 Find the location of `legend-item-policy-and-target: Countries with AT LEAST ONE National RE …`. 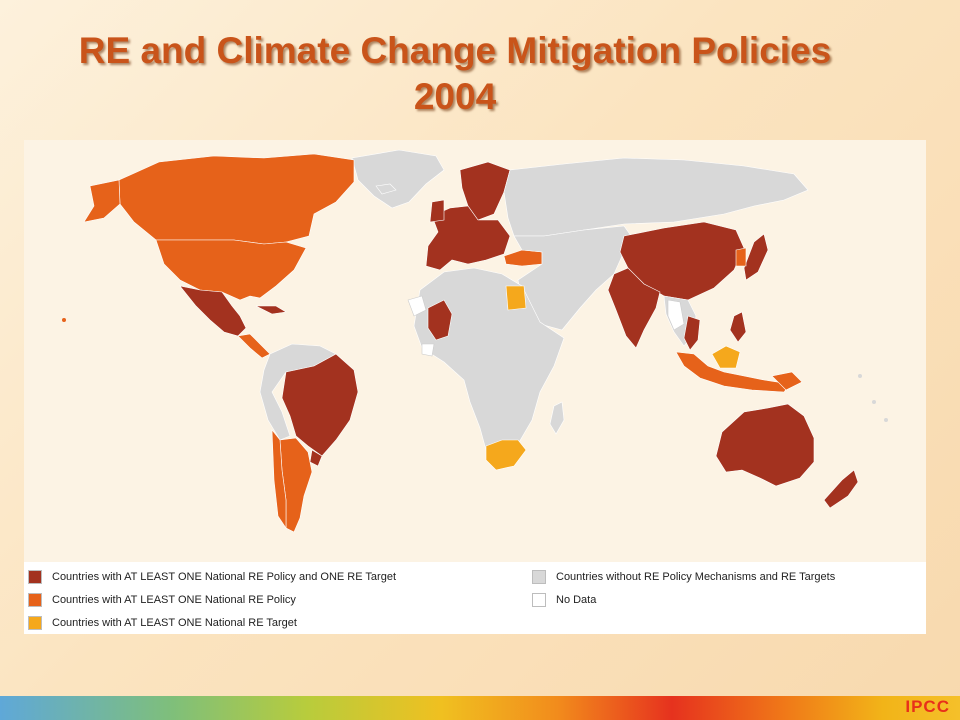

legend-item-policy-and-target: Countries with AT LEAST ONE National RE … is located at coordinates (212, 577).